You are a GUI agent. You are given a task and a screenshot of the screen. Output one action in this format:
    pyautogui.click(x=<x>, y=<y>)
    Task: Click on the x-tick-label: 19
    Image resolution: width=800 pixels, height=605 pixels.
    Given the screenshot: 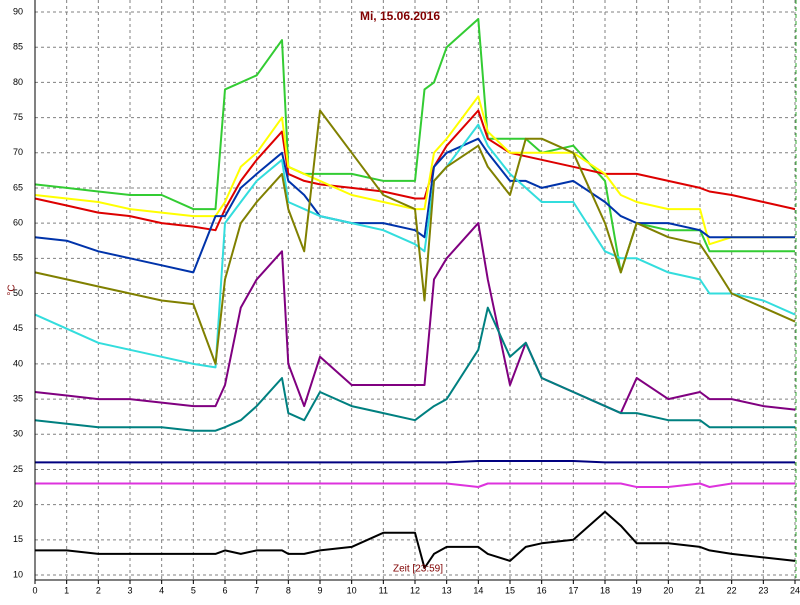 What is the action you would take?
    pyautogui.click(x=637, y=590)
    